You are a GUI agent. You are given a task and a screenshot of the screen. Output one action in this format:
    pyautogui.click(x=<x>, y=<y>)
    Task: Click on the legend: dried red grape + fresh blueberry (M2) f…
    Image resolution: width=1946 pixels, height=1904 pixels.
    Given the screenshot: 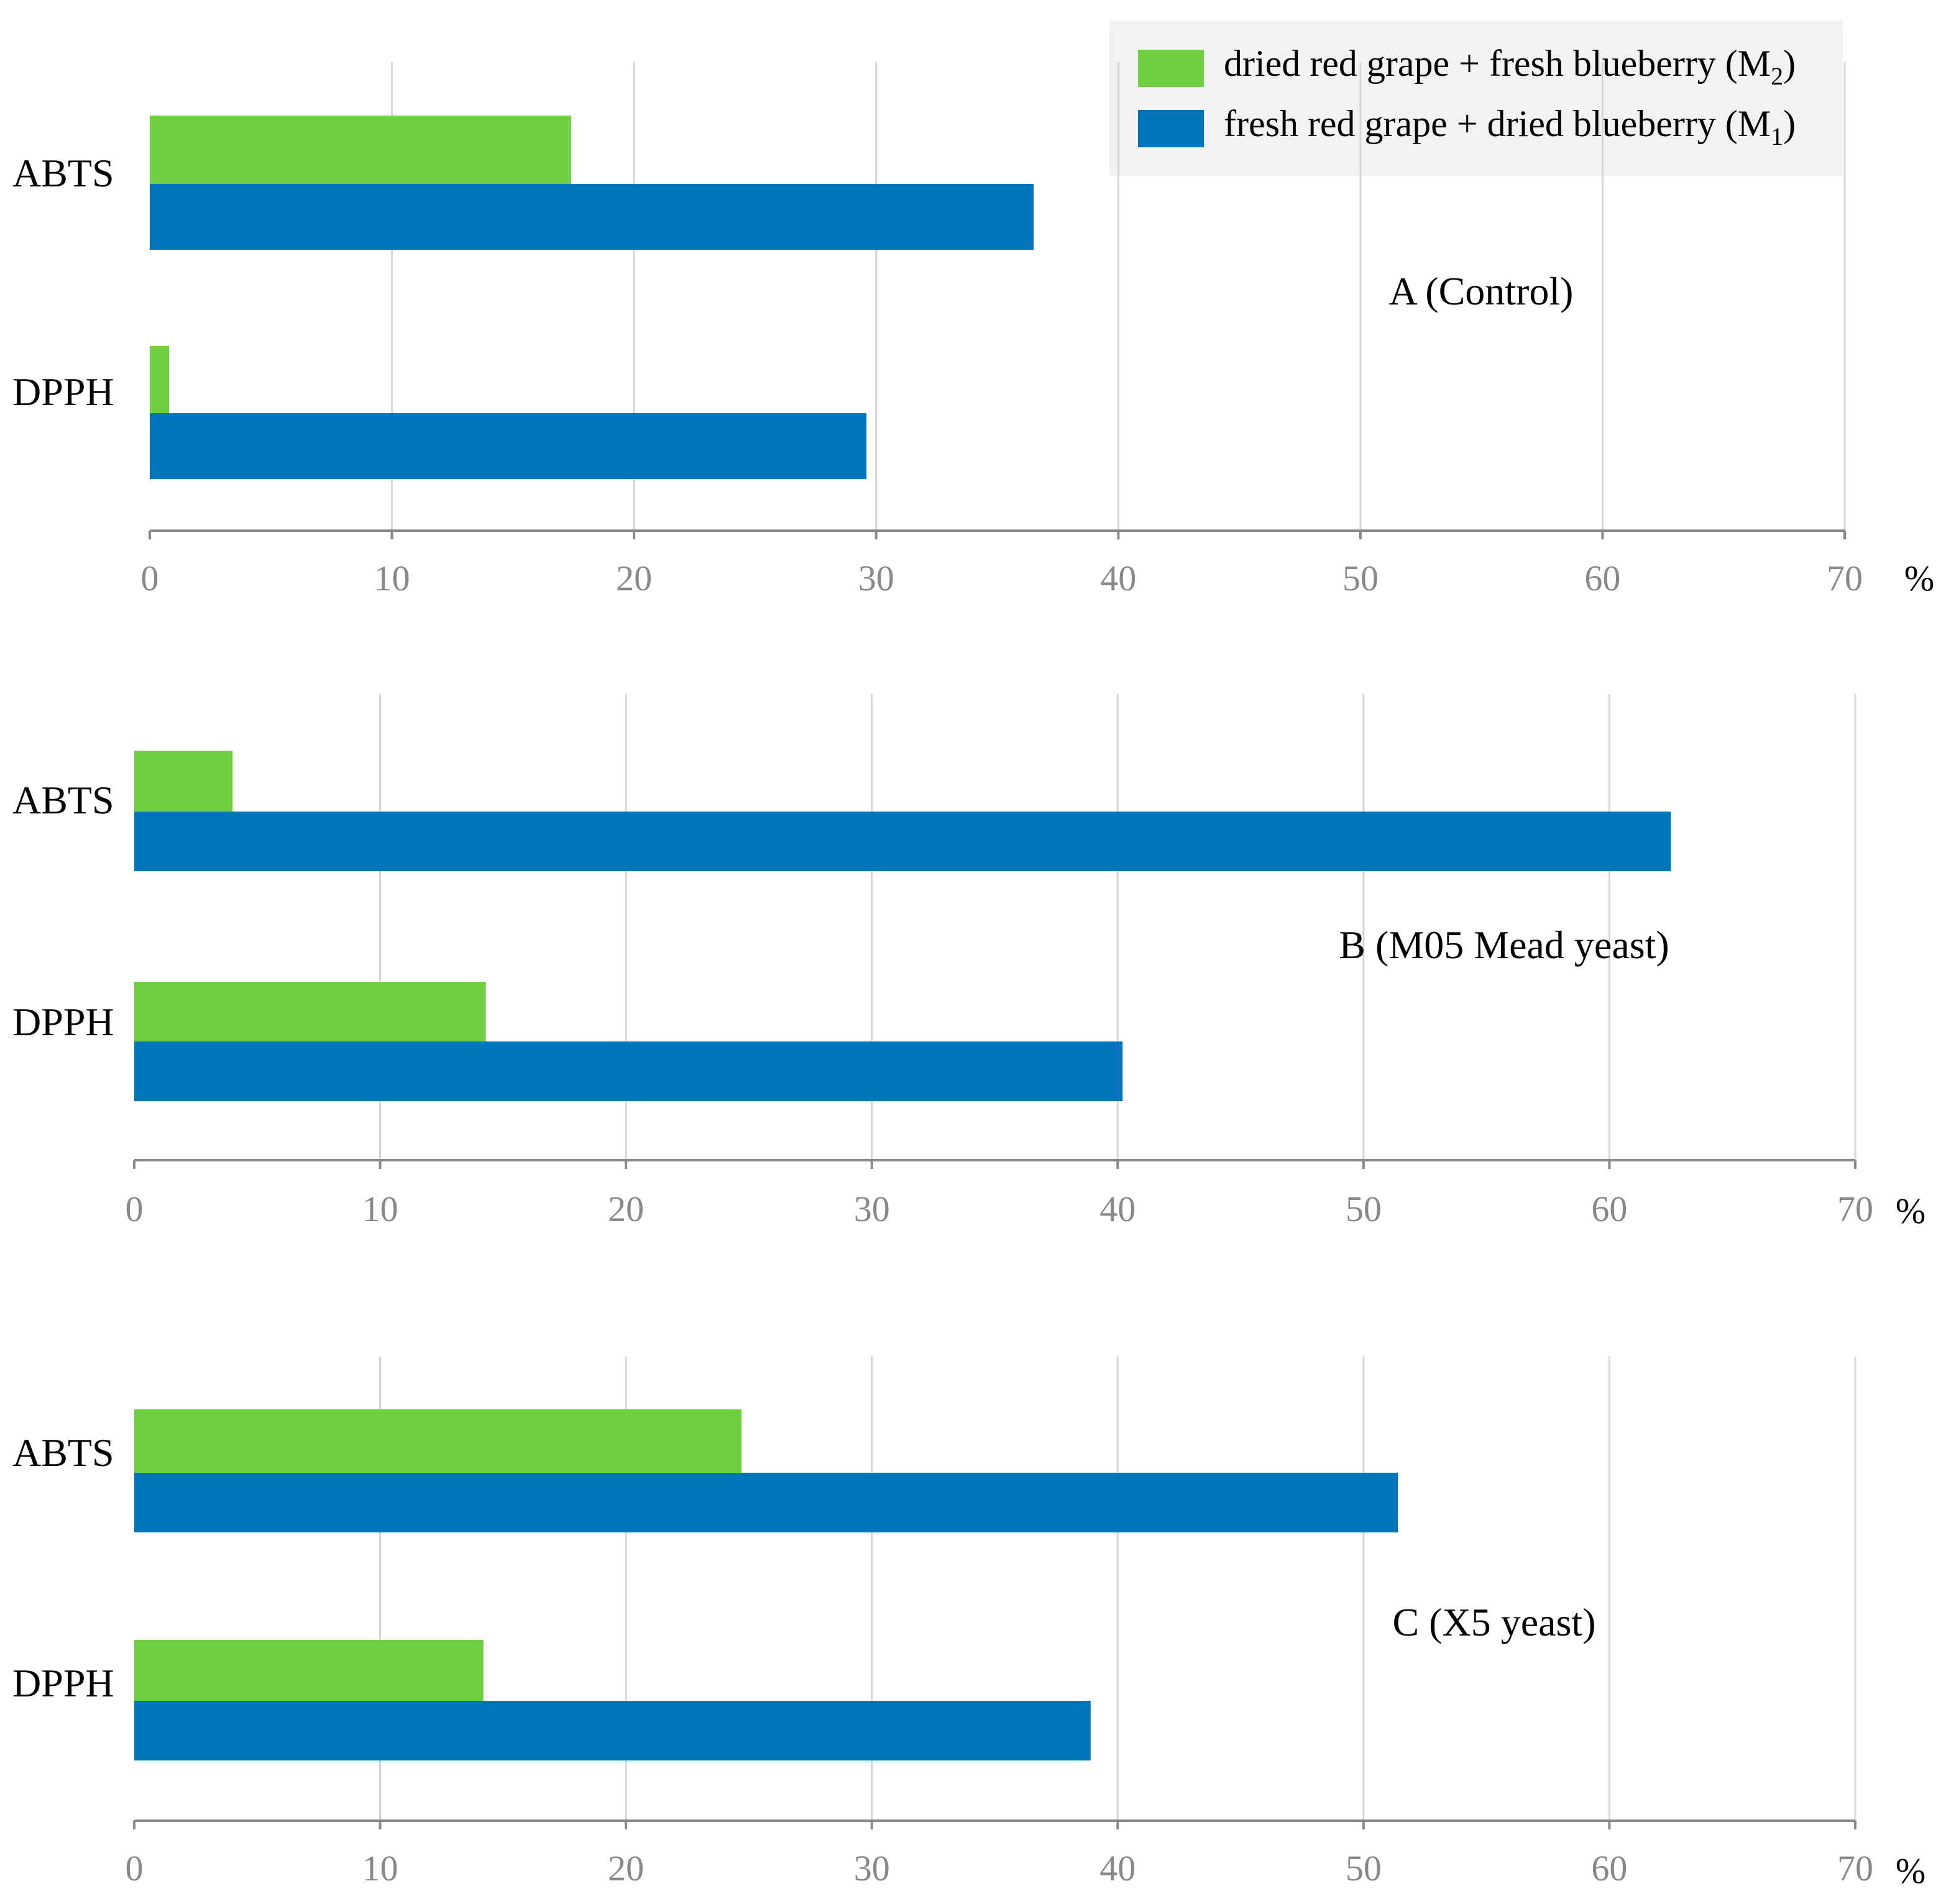 What is the action you would take?
    pyautogui.click(x=1476, y=98)
    